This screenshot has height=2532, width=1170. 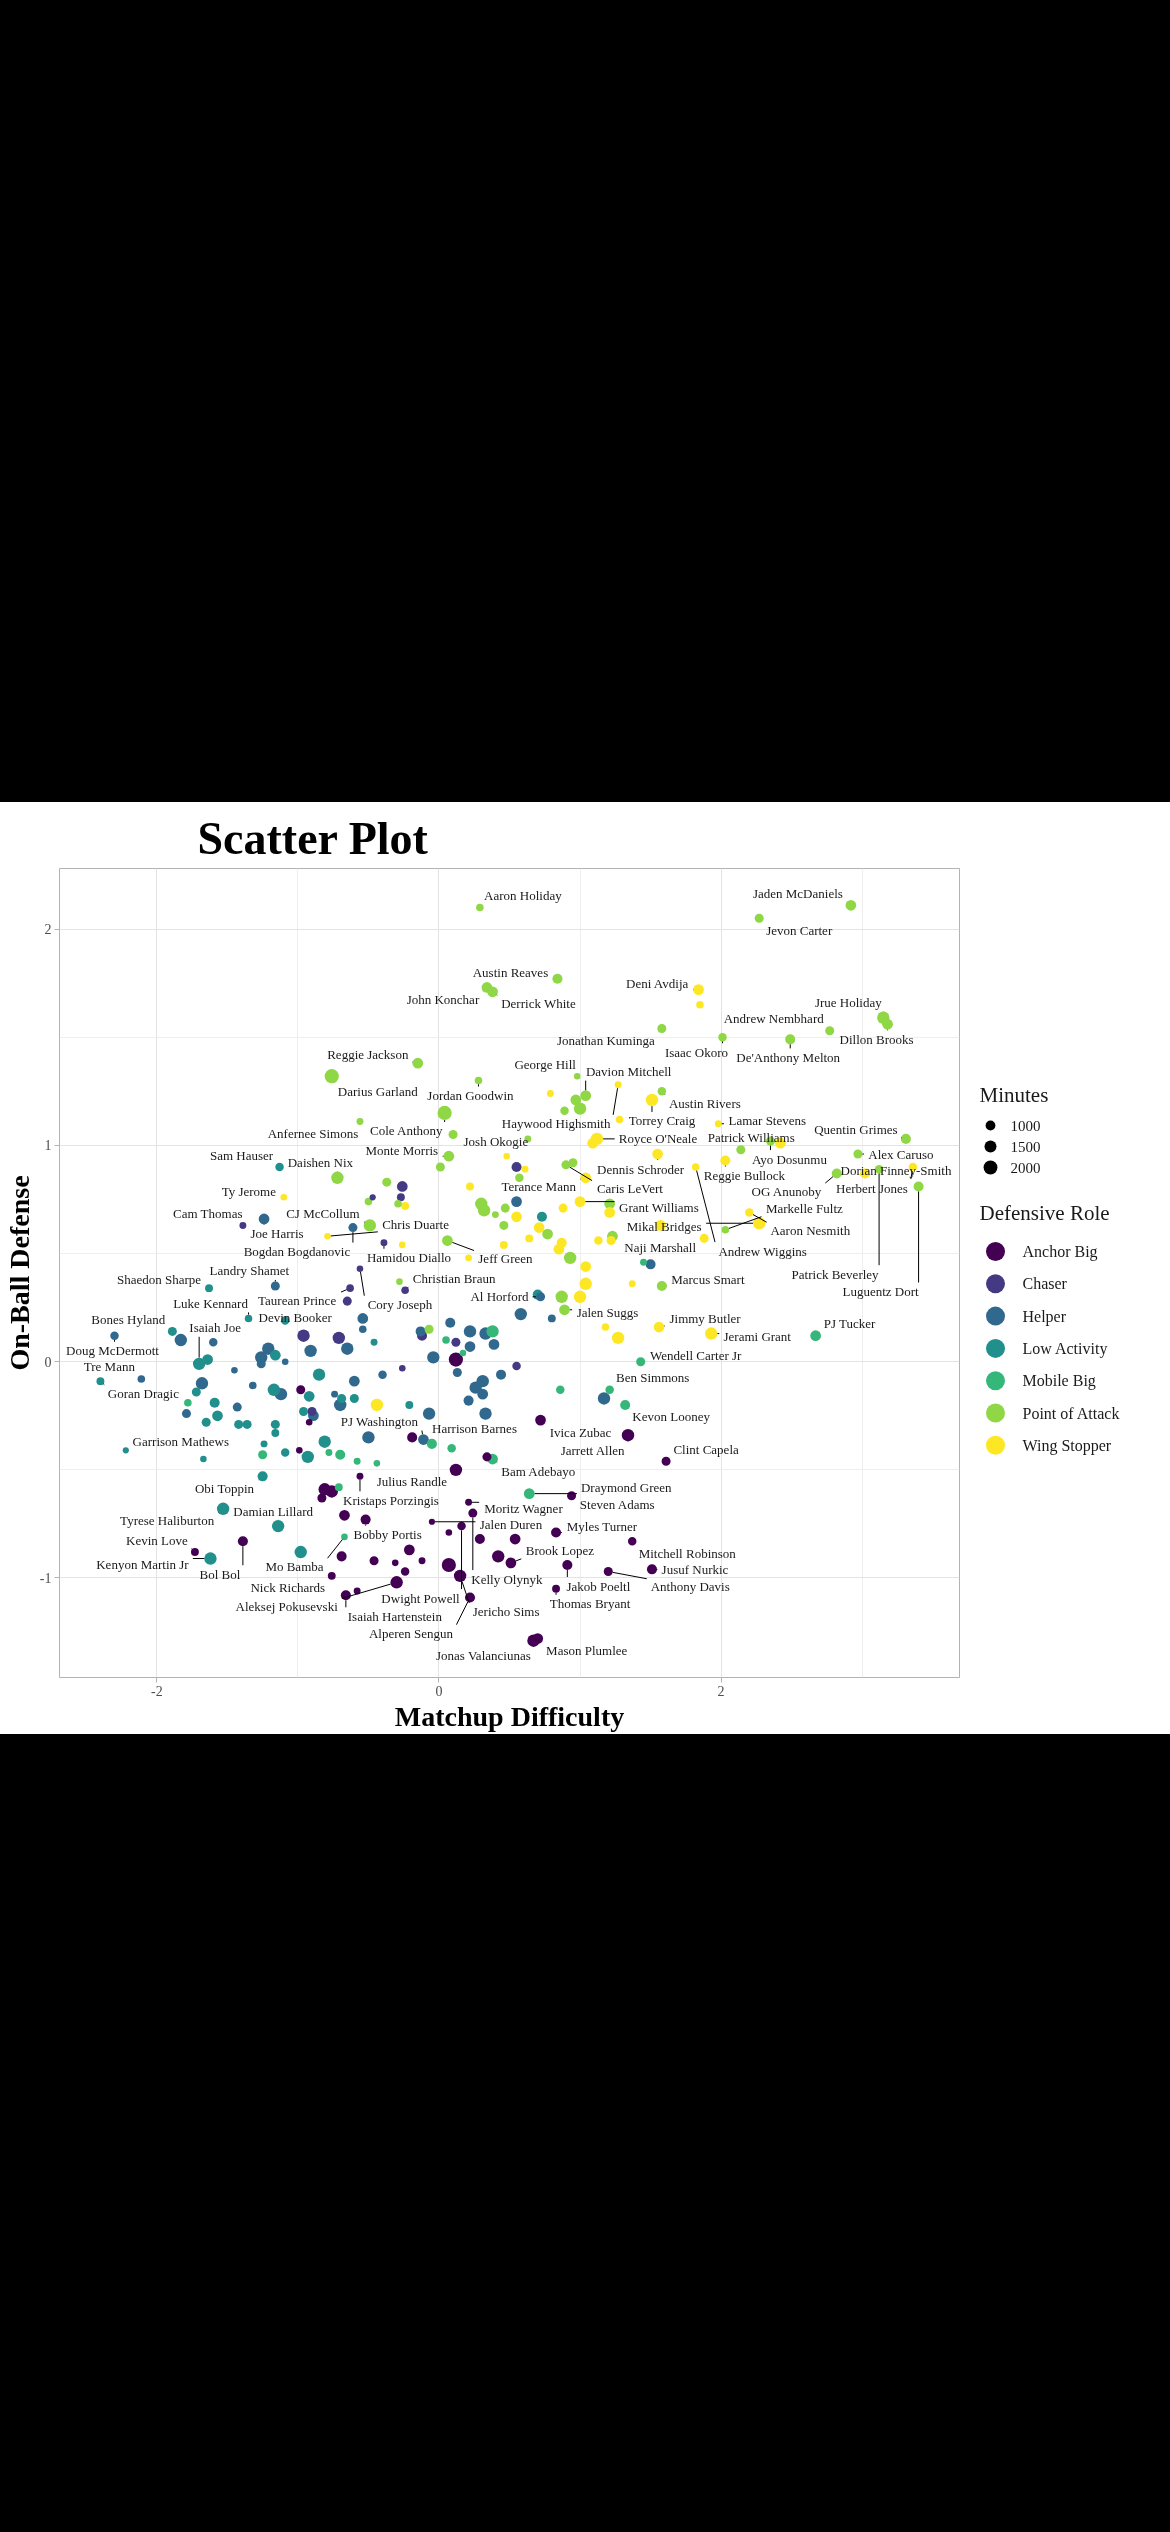 What do you see at coordinates (48, 1146) in the screenshot?
I see `y-tick-label: 1` at bounding box center [48, 1146].